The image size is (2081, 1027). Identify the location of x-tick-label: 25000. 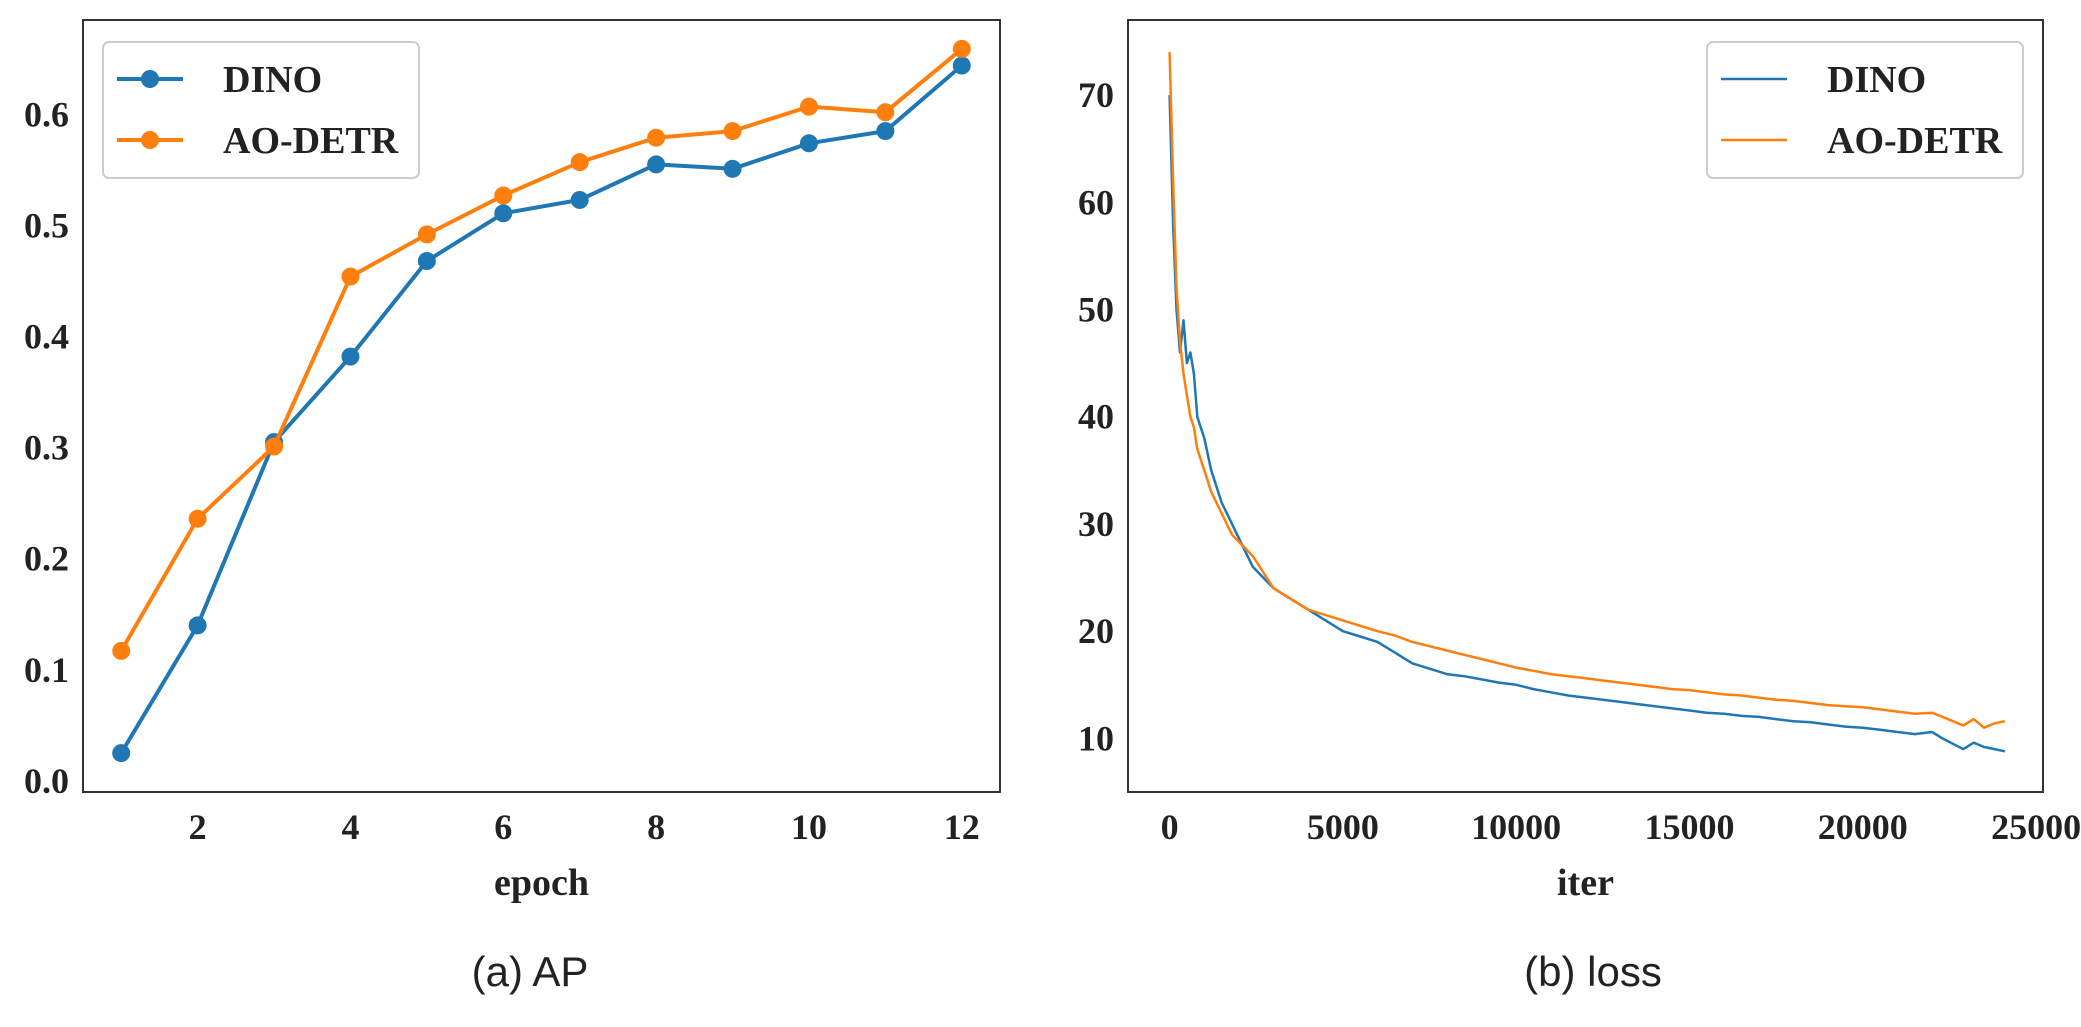
(2036, 827).